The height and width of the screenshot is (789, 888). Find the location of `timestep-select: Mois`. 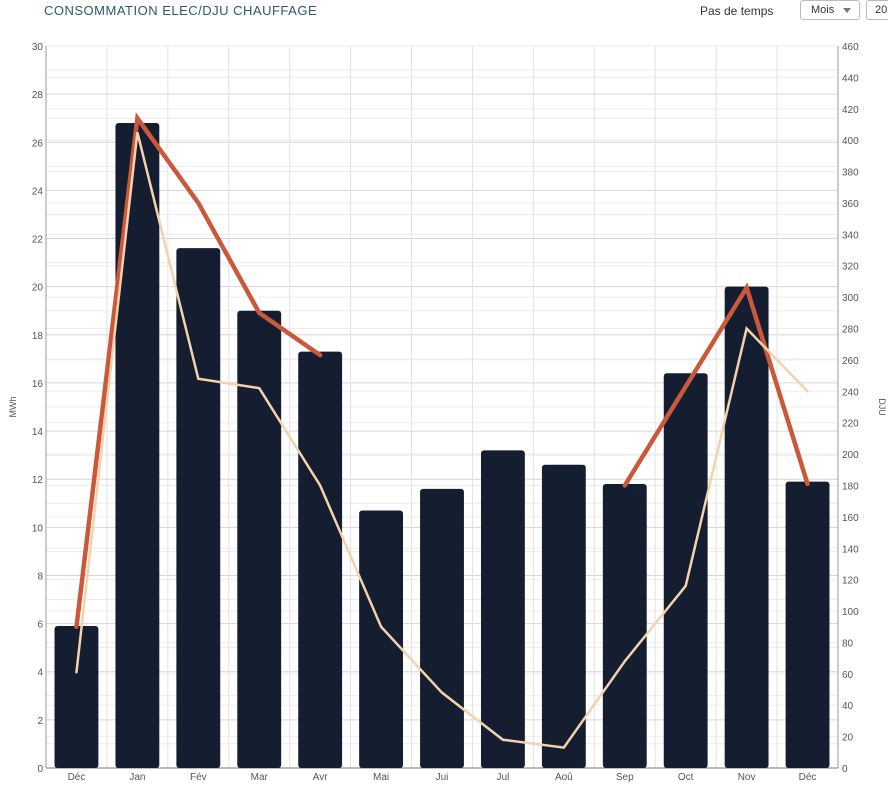

timestep-select: Mois is located at coordinates (830, 10).